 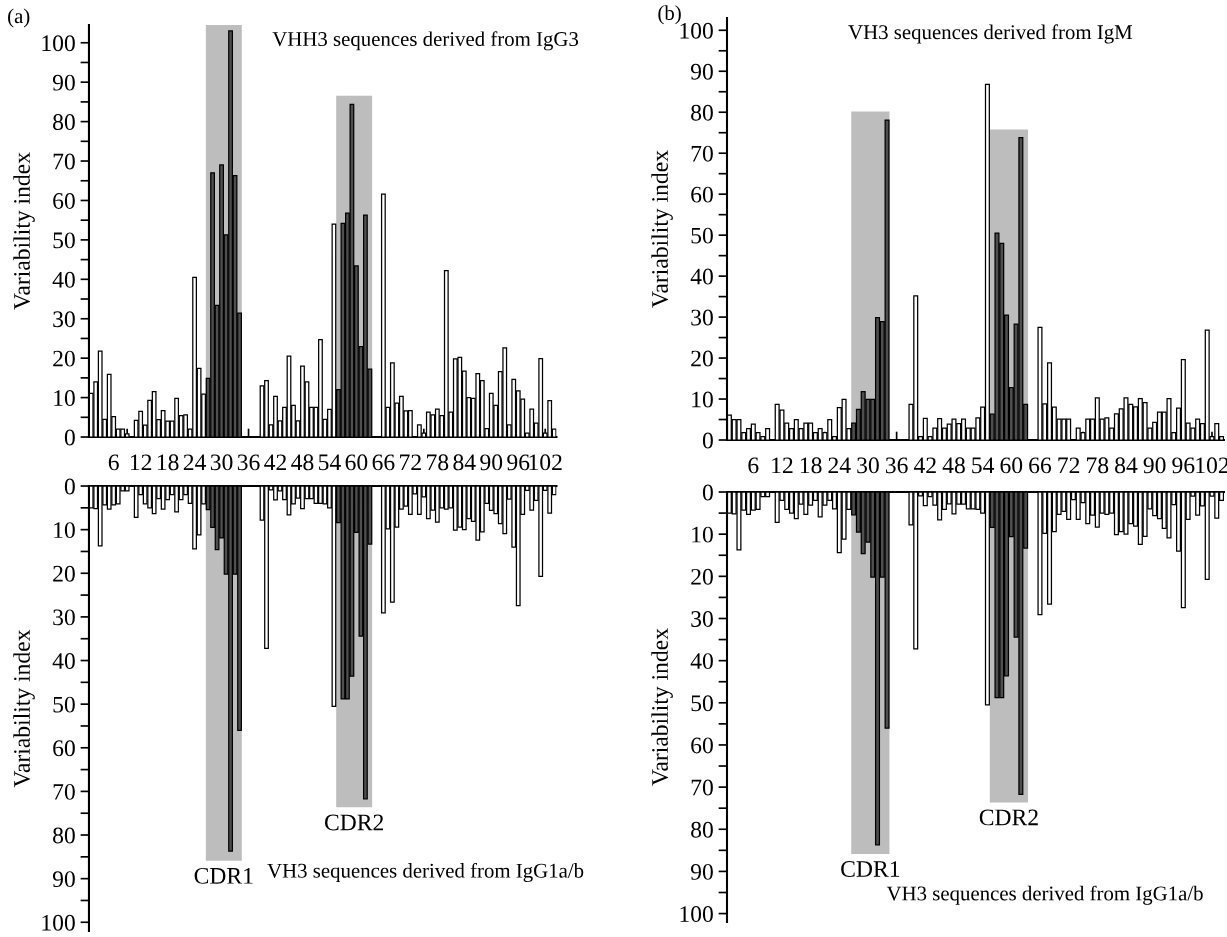 What do you see at coordinates (669, 15) in the screenshot?
I see `text: (b)` at bounding box center [669, 15].